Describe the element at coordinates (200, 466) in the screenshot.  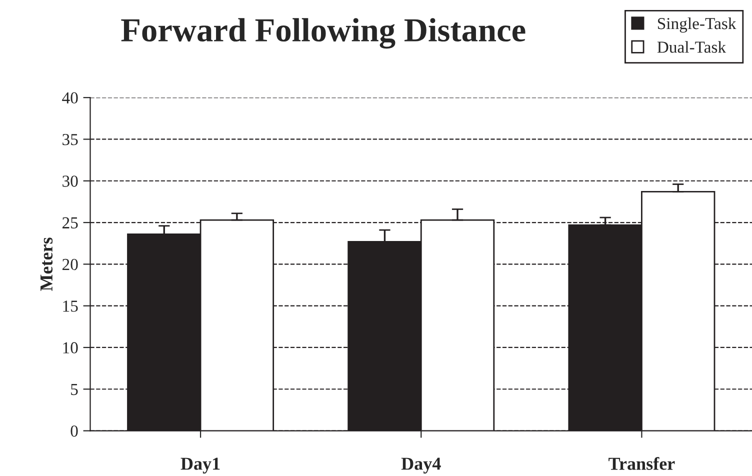
I see `x-tick-label: Day1` at that location.